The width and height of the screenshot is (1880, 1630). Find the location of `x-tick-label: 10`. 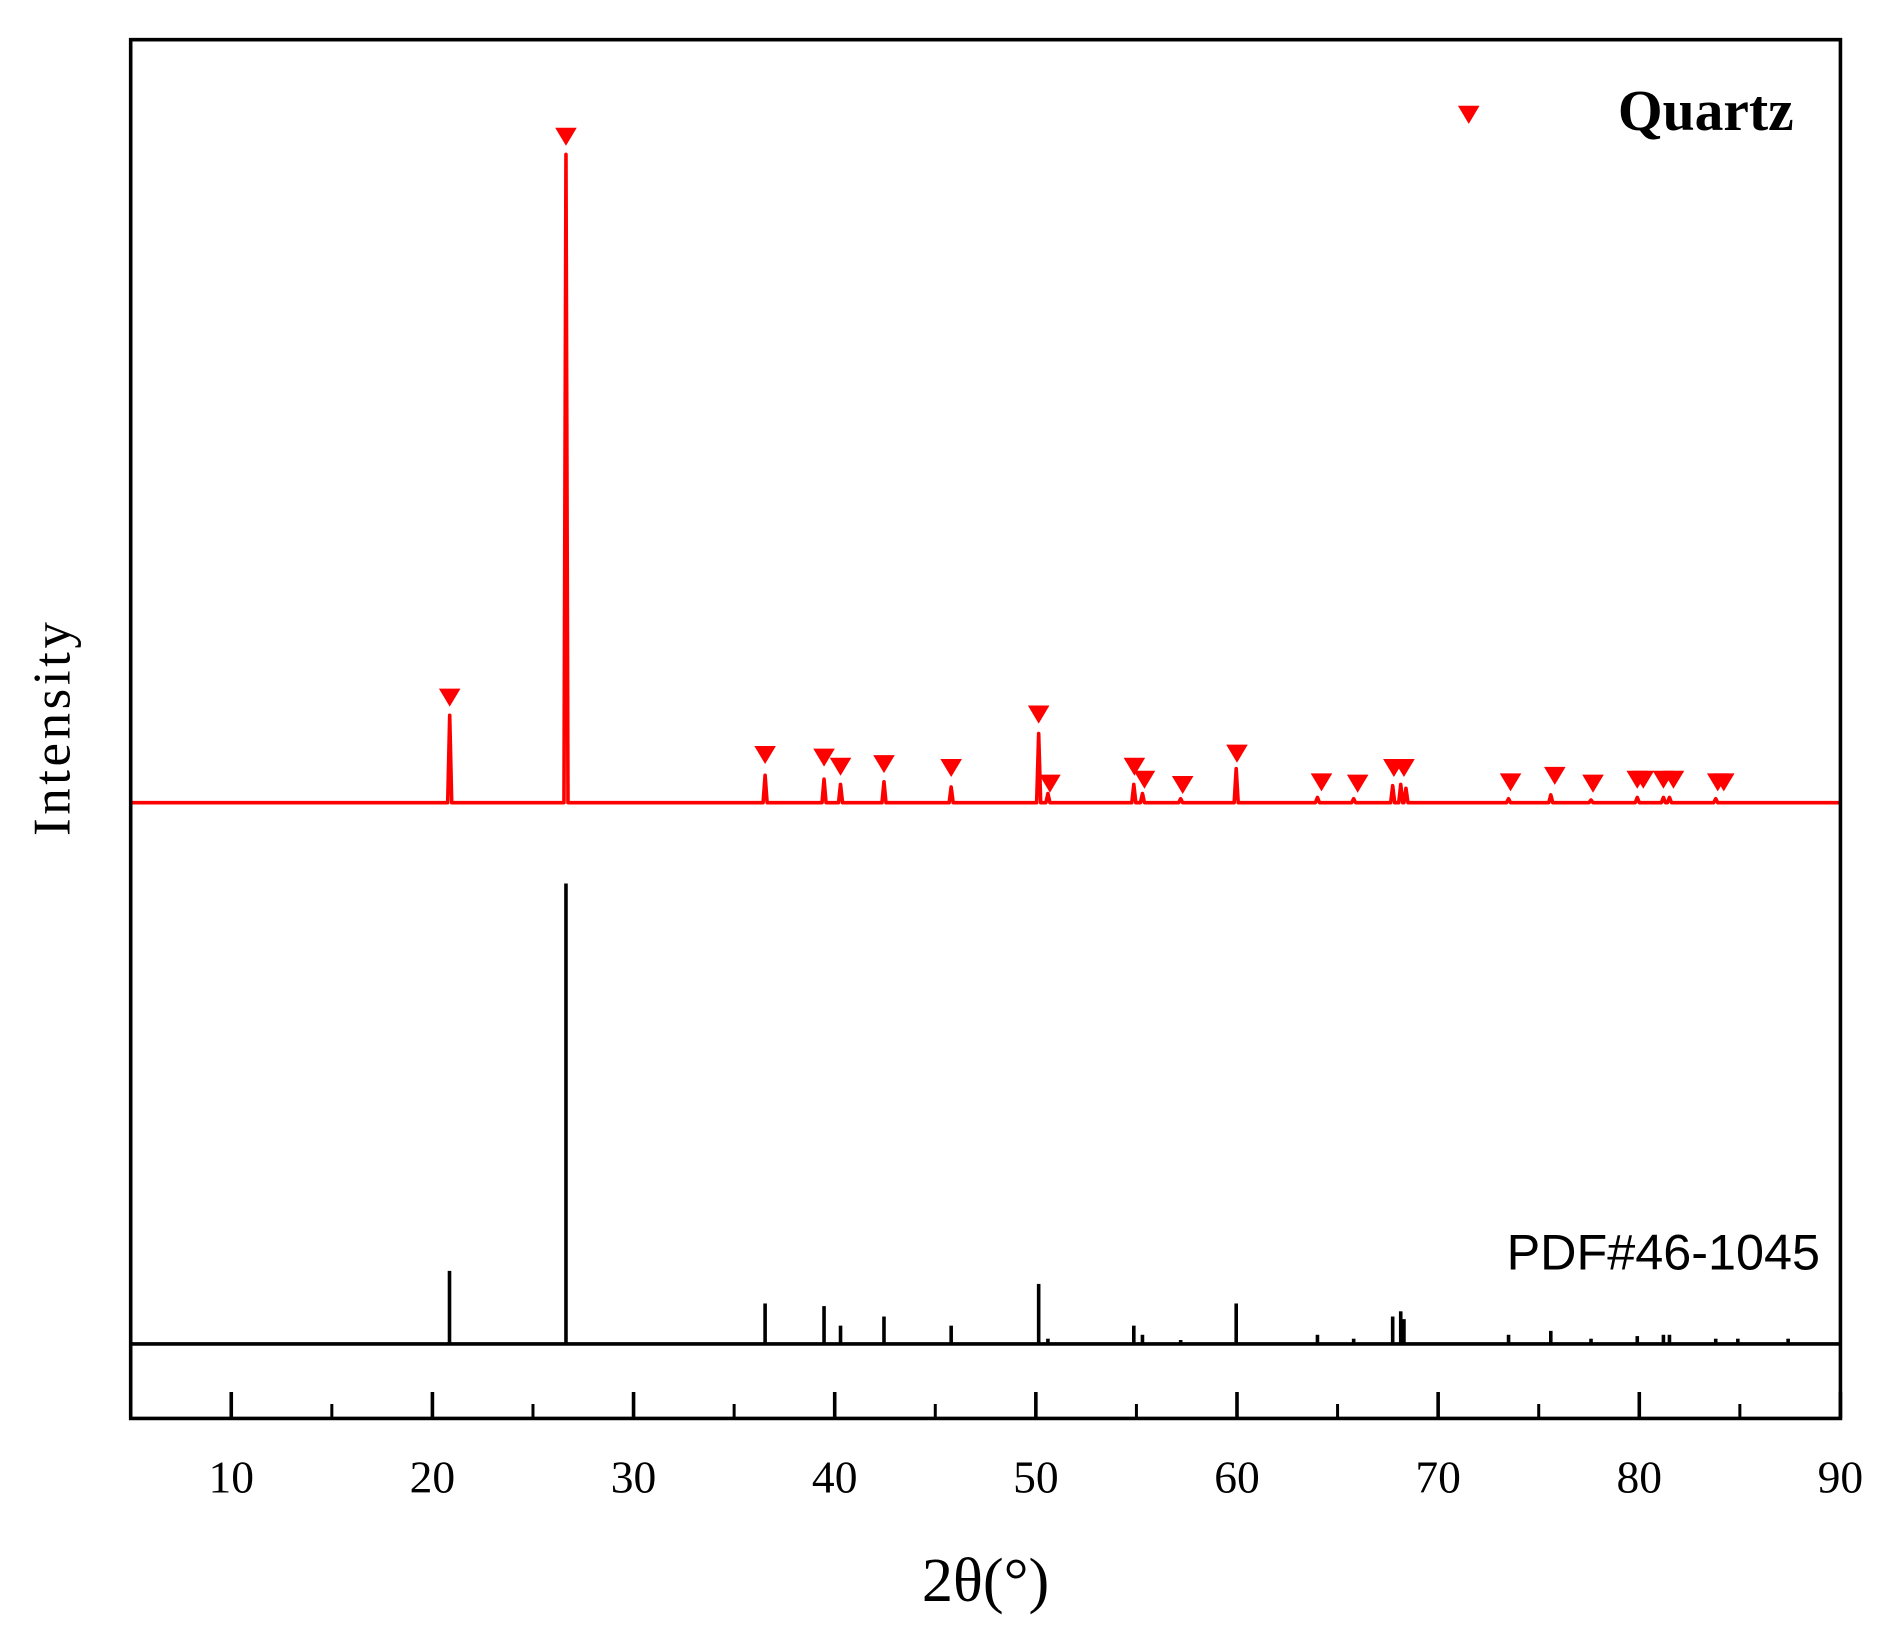

x-tick-label: 10 is located at coordinates (231, 1477).